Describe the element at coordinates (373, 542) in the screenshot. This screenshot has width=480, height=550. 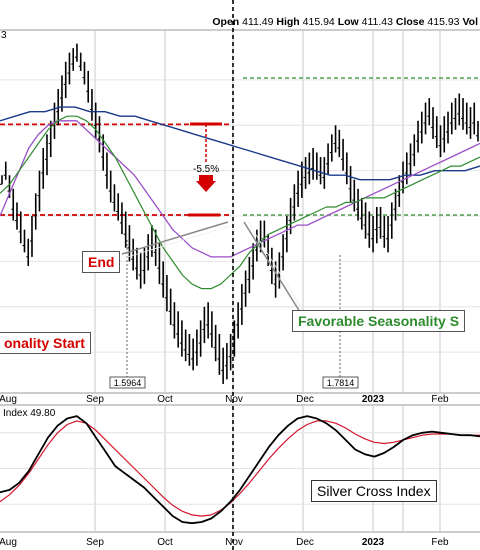
I see `x-tick-label-lower: 2023` at that location.